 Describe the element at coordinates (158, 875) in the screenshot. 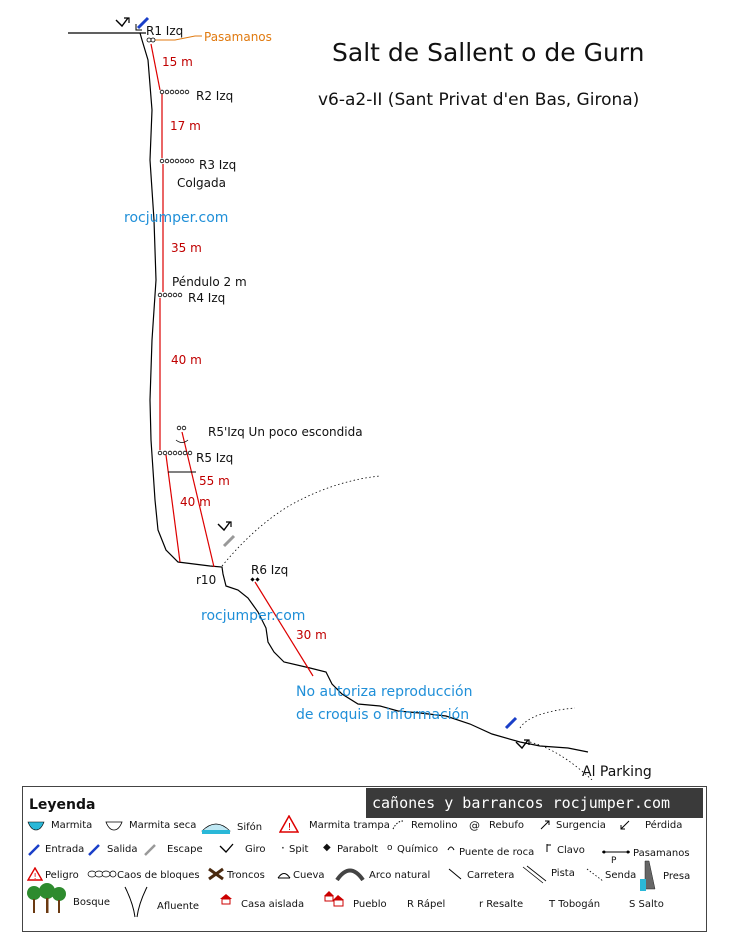

I see `legend-caos: Caos de bloques` at that location.